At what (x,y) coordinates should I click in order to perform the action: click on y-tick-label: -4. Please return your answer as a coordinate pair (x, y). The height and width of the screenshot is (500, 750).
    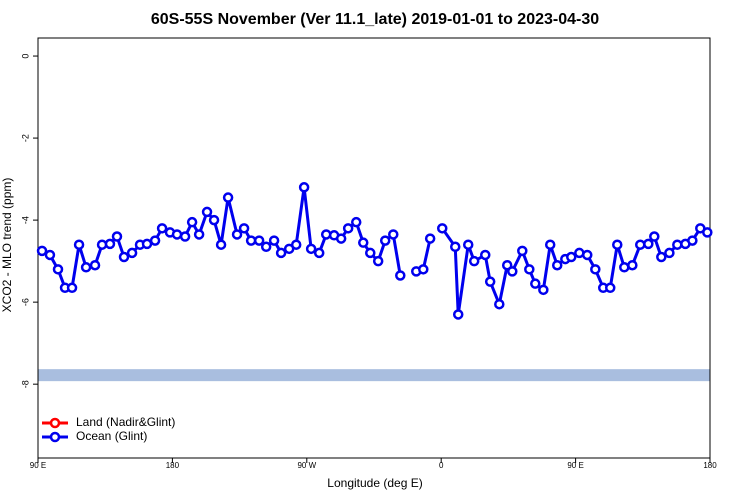
    Looking at the image, I should click on (25, 220).